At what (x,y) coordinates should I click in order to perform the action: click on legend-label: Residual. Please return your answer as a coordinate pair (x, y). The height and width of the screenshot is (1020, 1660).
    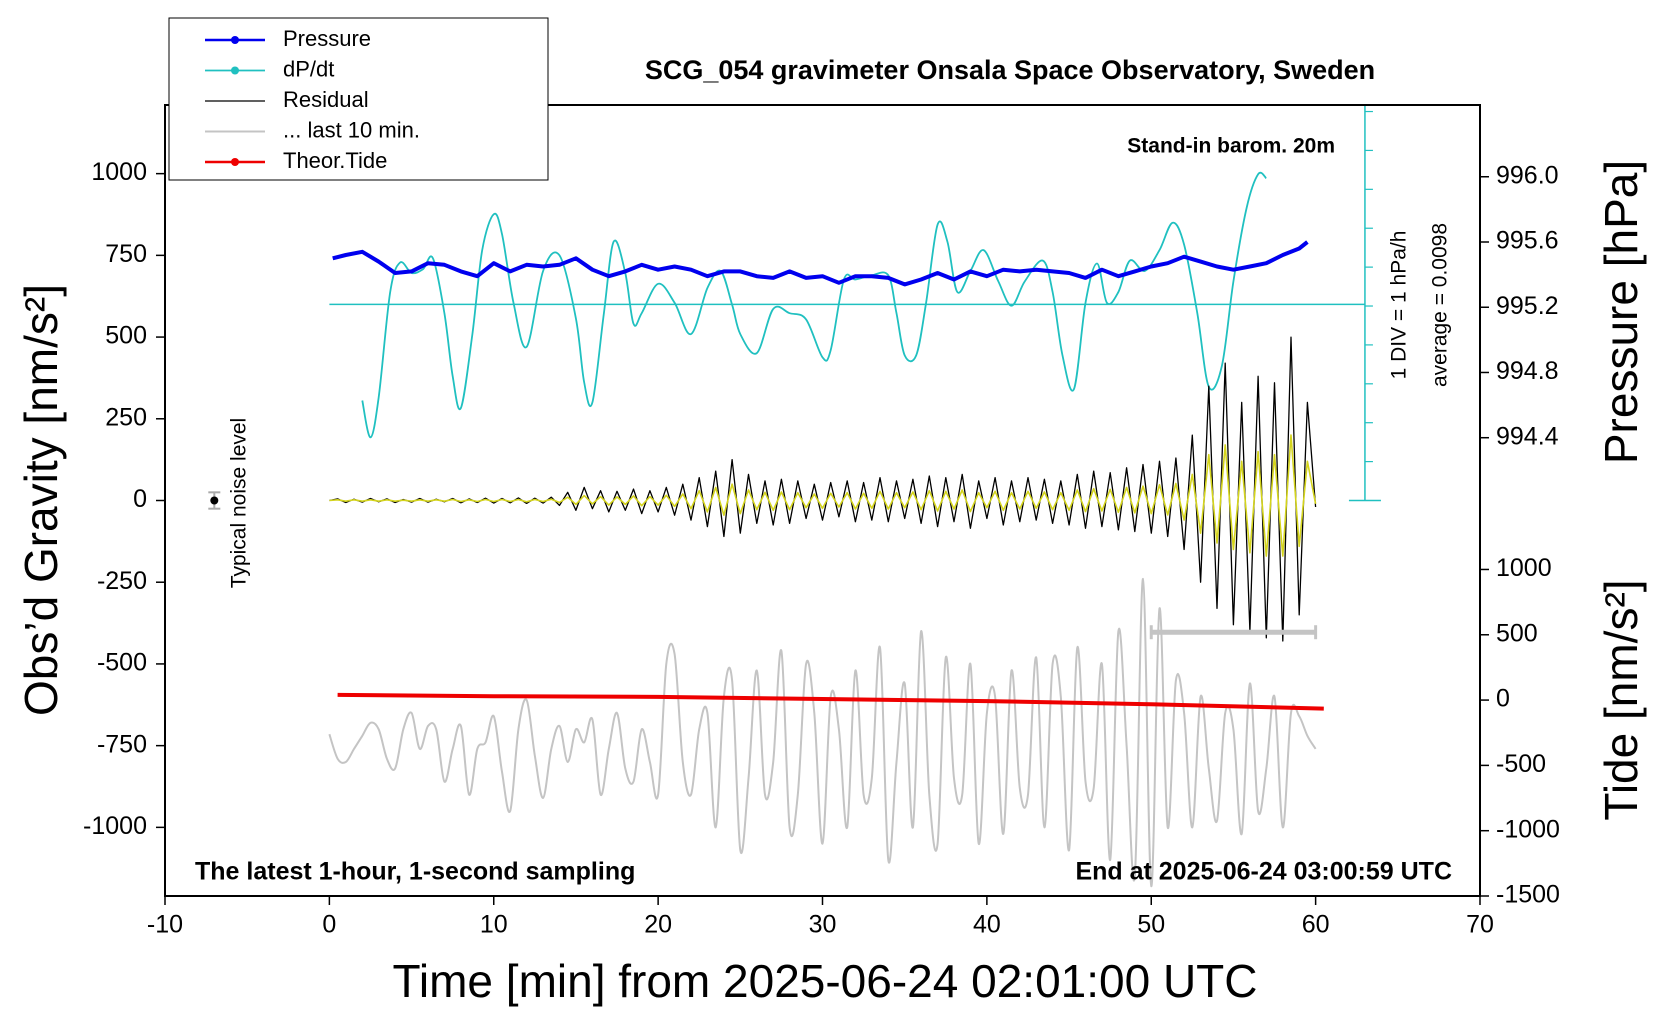
    Looking at the image, I should click on (326, 99).